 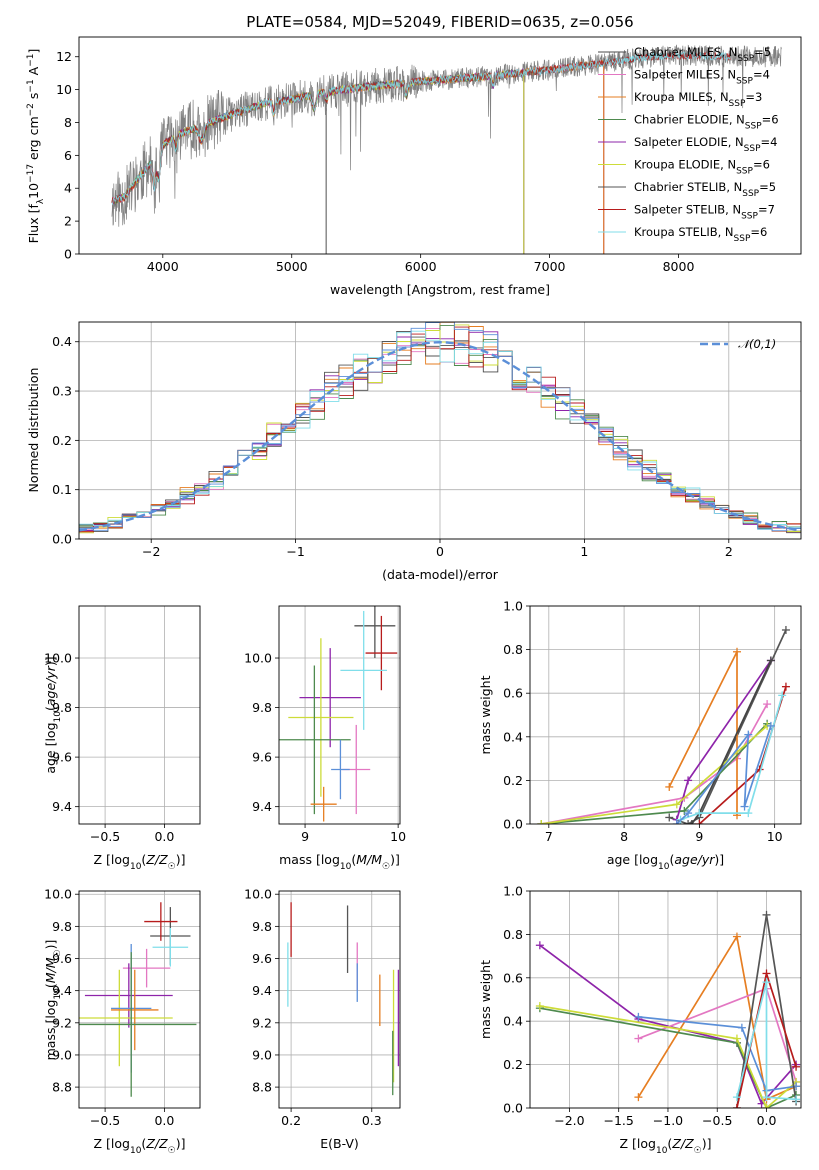 What do you see at coordinates (702, 167) in the screenshot?
I see `legend-label: Kroupa ELODIE, NSSP=6` at bounding box center [702, 167].